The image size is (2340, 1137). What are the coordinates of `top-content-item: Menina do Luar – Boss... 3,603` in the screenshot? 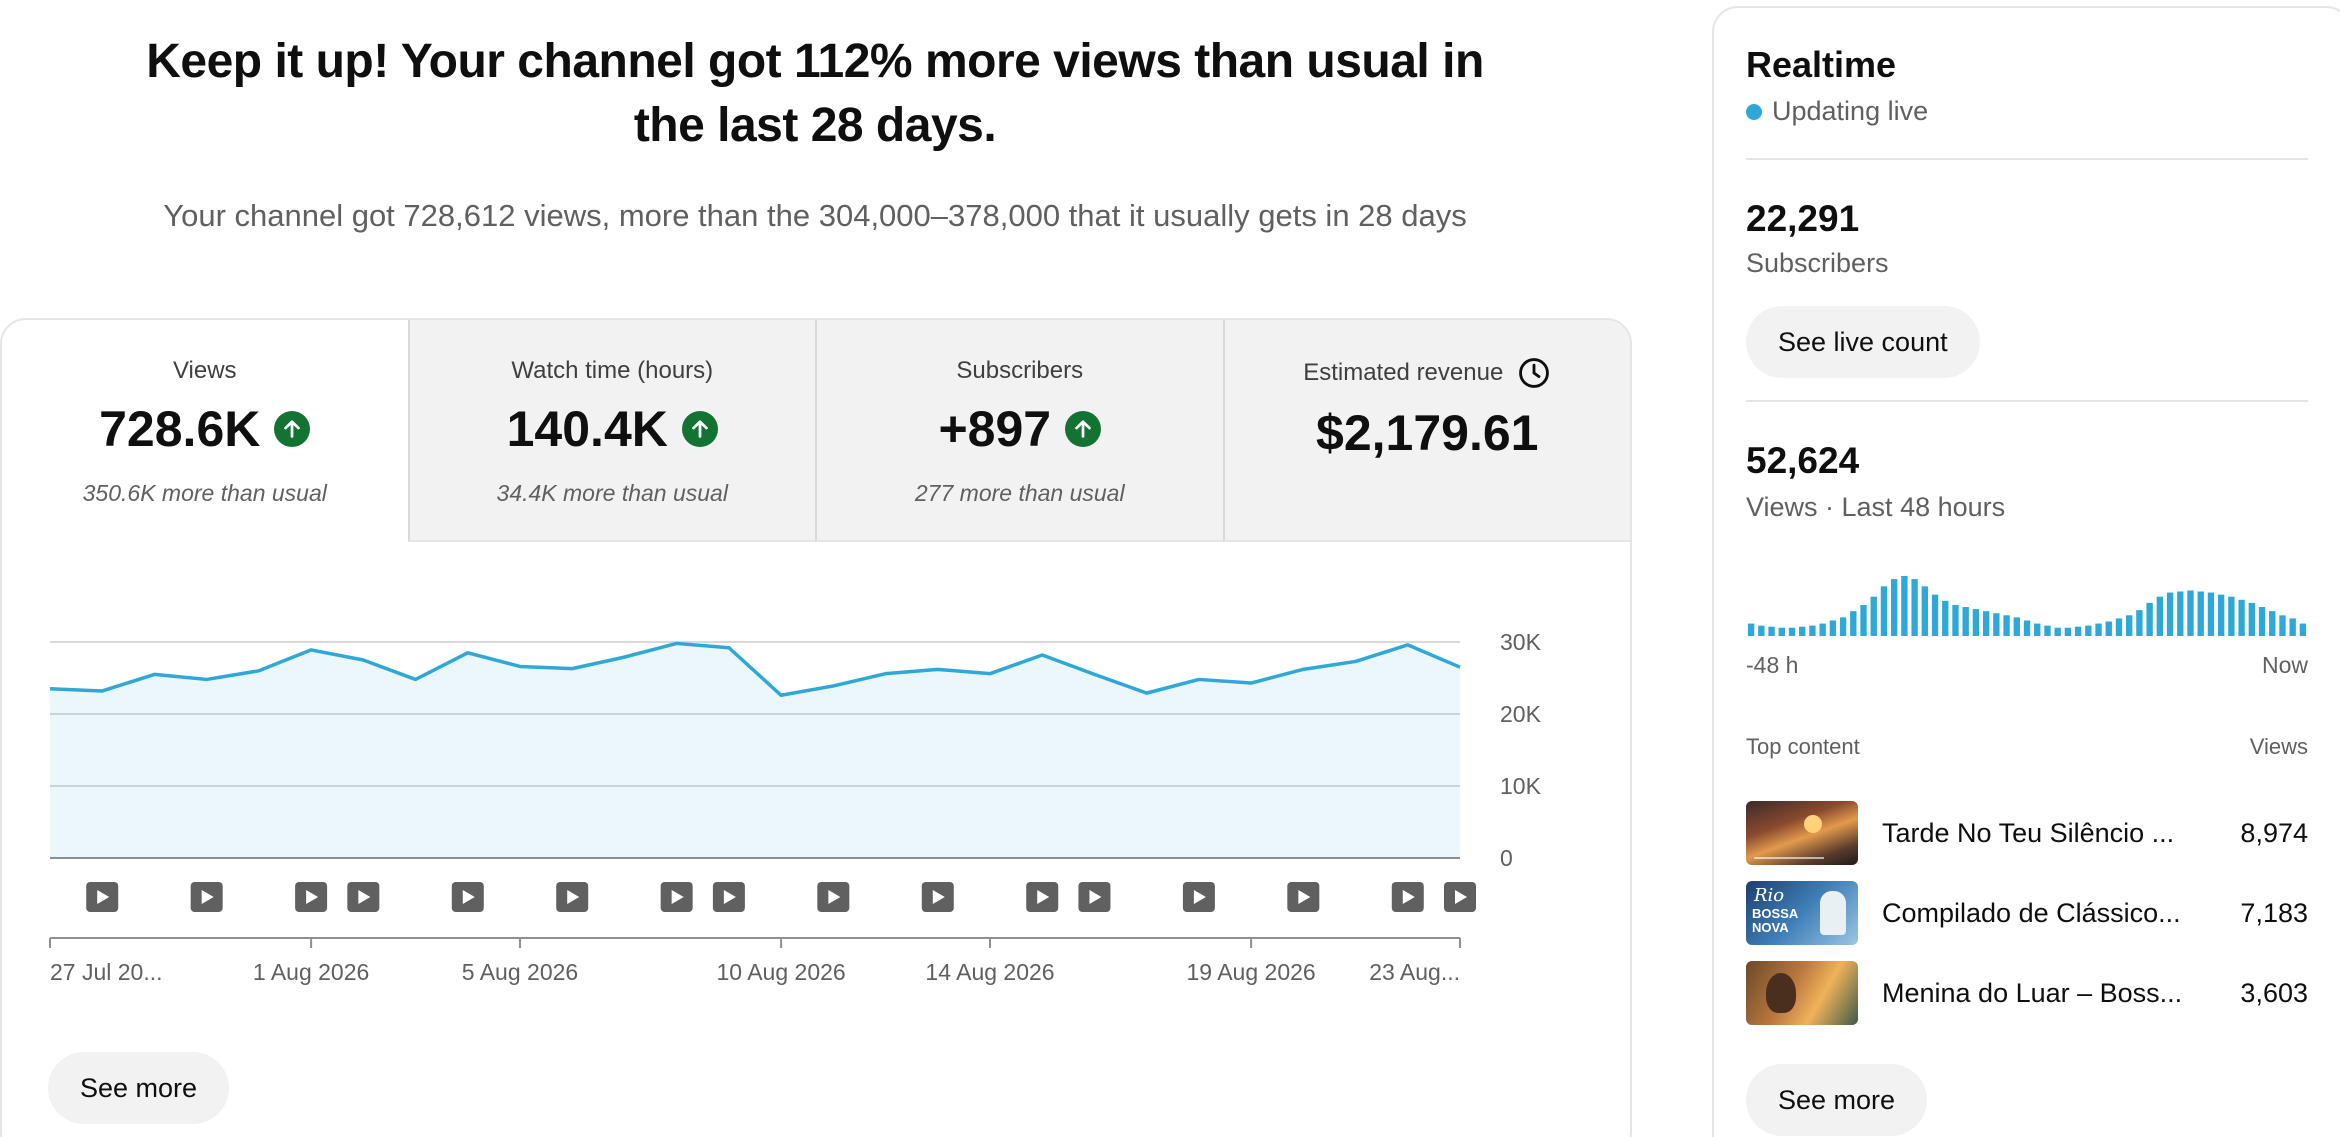 It's located at (2027, 993).